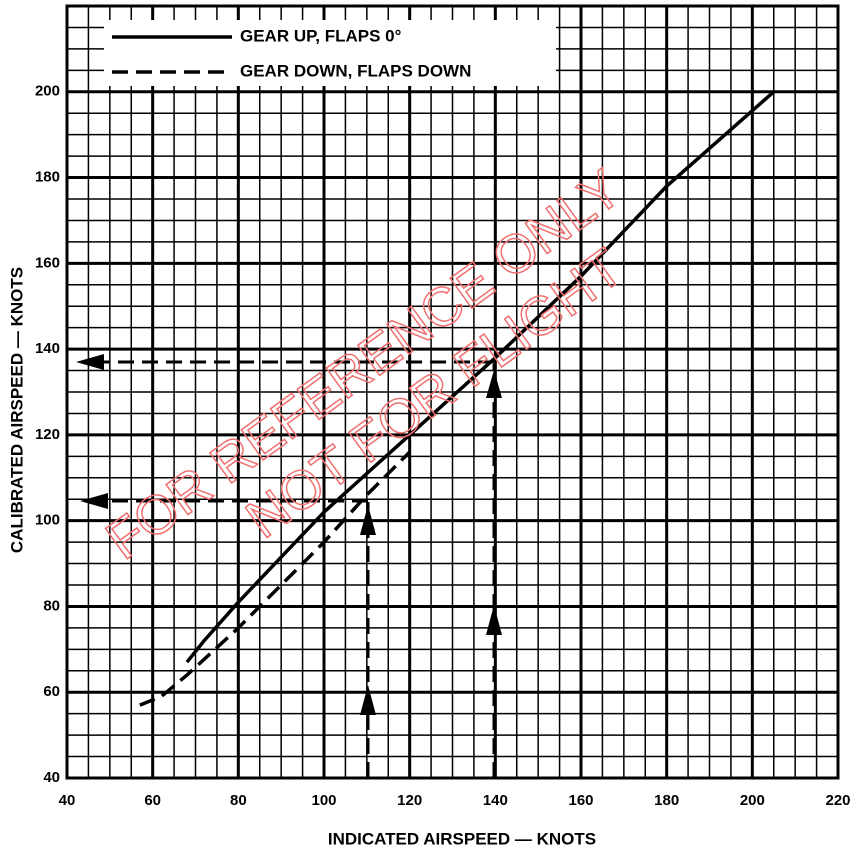 The width and height of the screenshot is (868, 852). I want to click on y-axis-label: CALIBRATED AIRSPEED — KNOTS, so click(16, 410).